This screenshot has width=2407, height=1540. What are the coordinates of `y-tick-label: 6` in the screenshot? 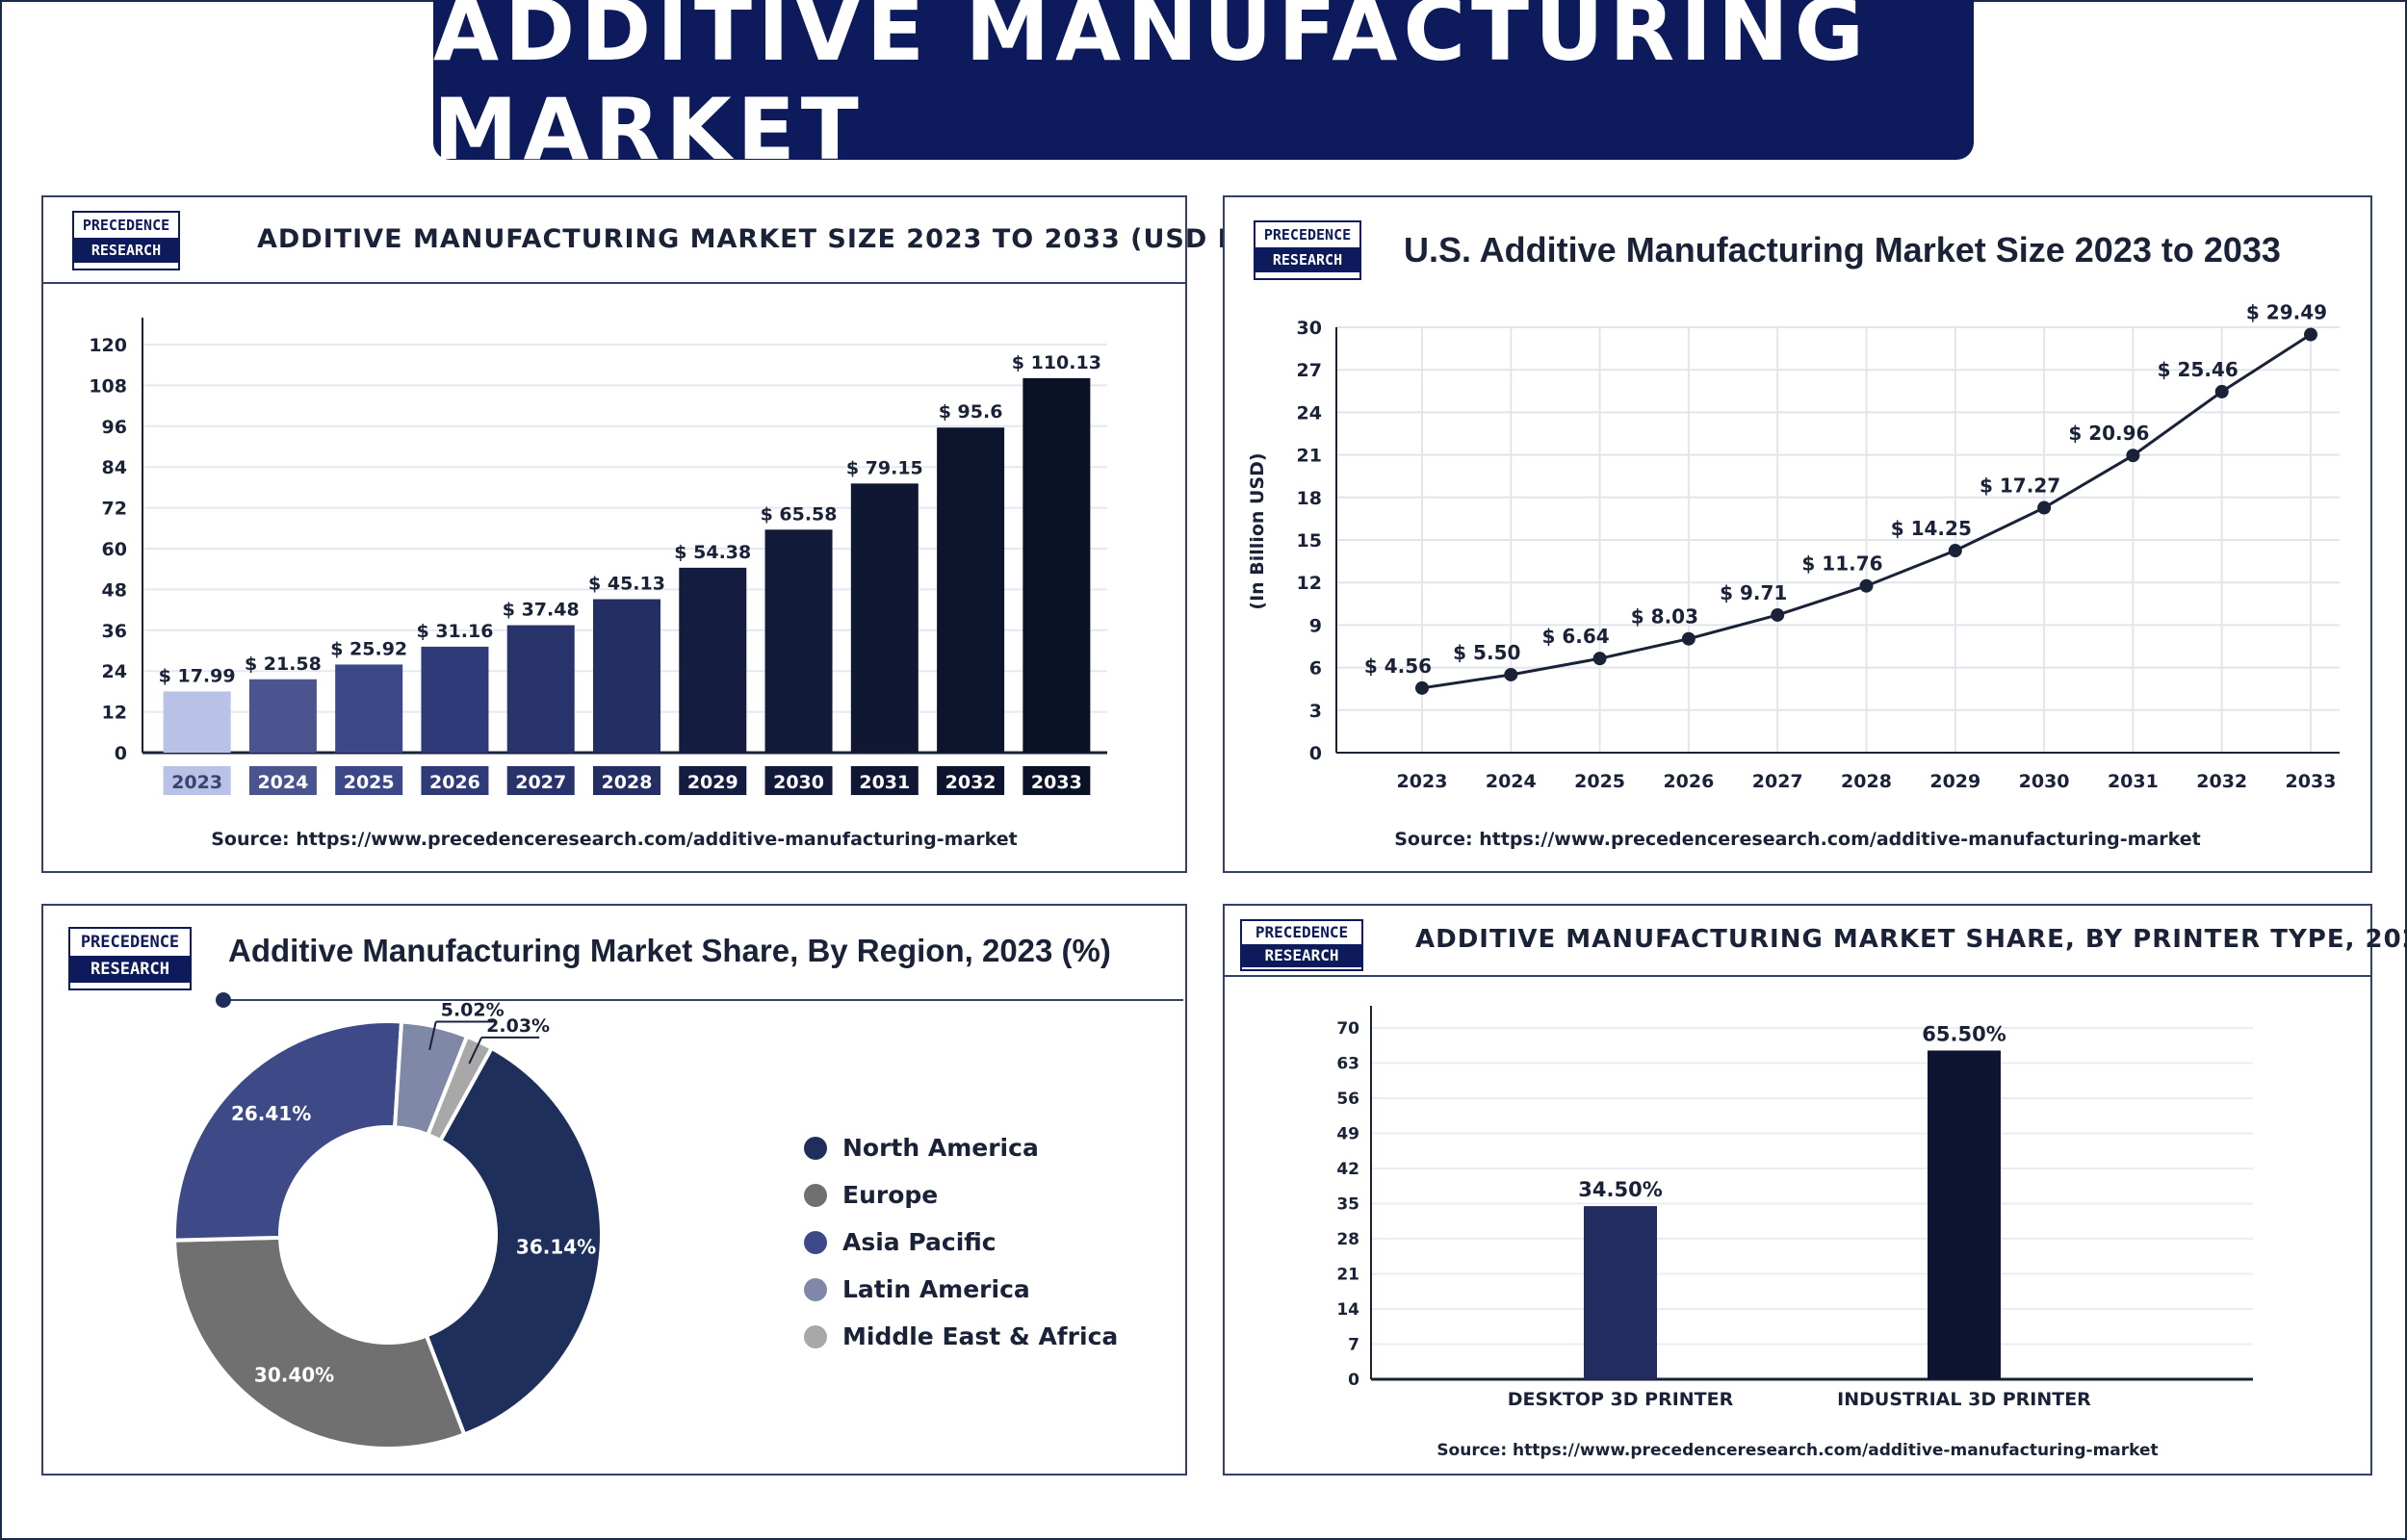 It's located at (1315, 669).